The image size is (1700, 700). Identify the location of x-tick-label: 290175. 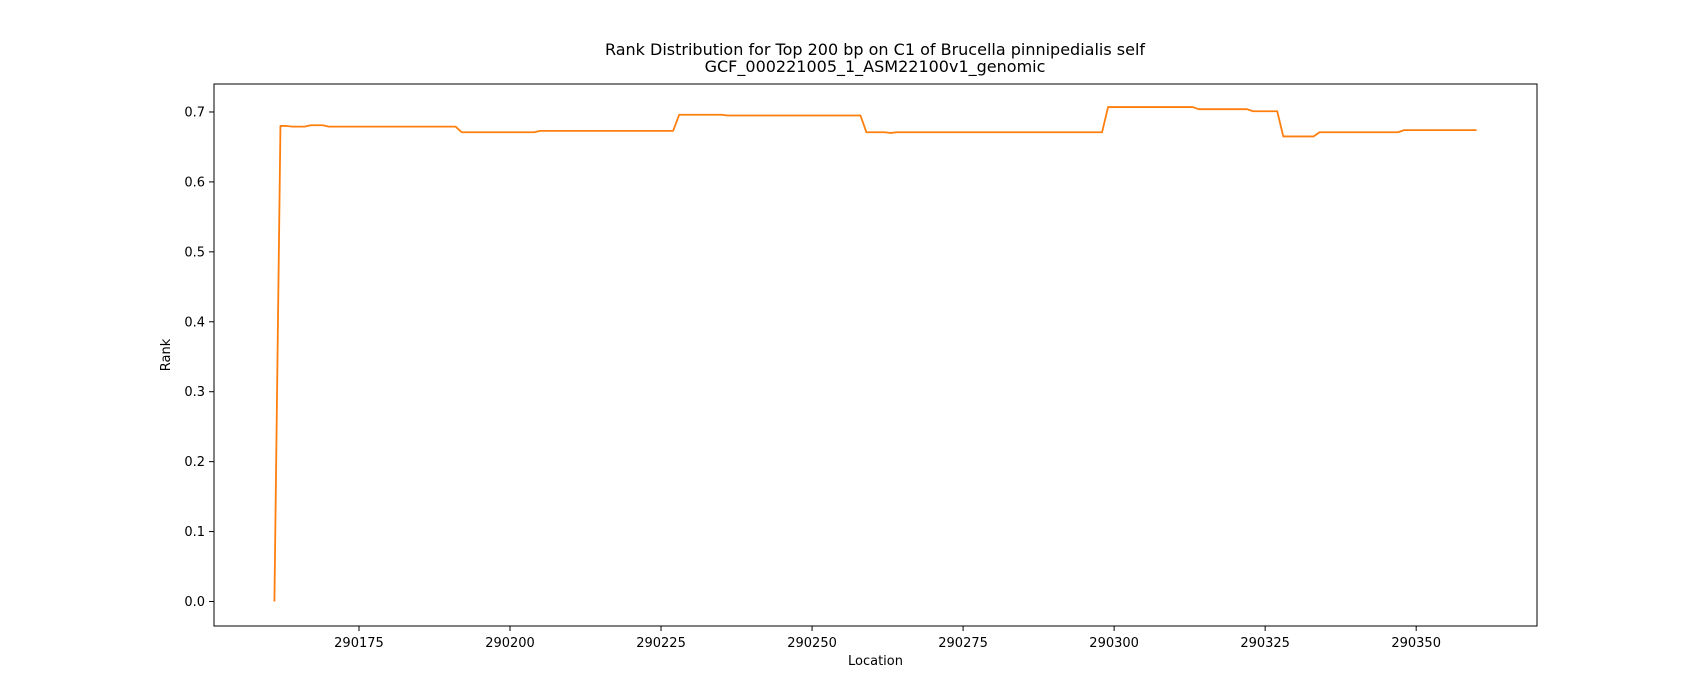
(359, 643).